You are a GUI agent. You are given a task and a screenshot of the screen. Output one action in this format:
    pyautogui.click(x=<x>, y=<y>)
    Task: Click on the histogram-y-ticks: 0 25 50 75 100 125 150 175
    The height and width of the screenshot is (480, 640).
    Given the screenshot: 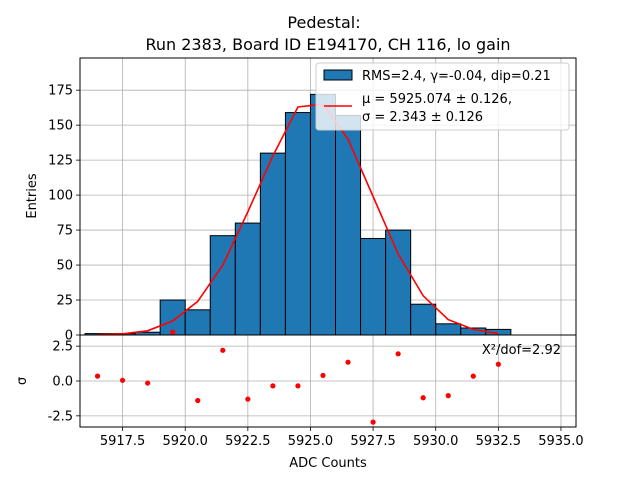 What is the action you would take?
    pyautogui.click(x=64, y=214)
    